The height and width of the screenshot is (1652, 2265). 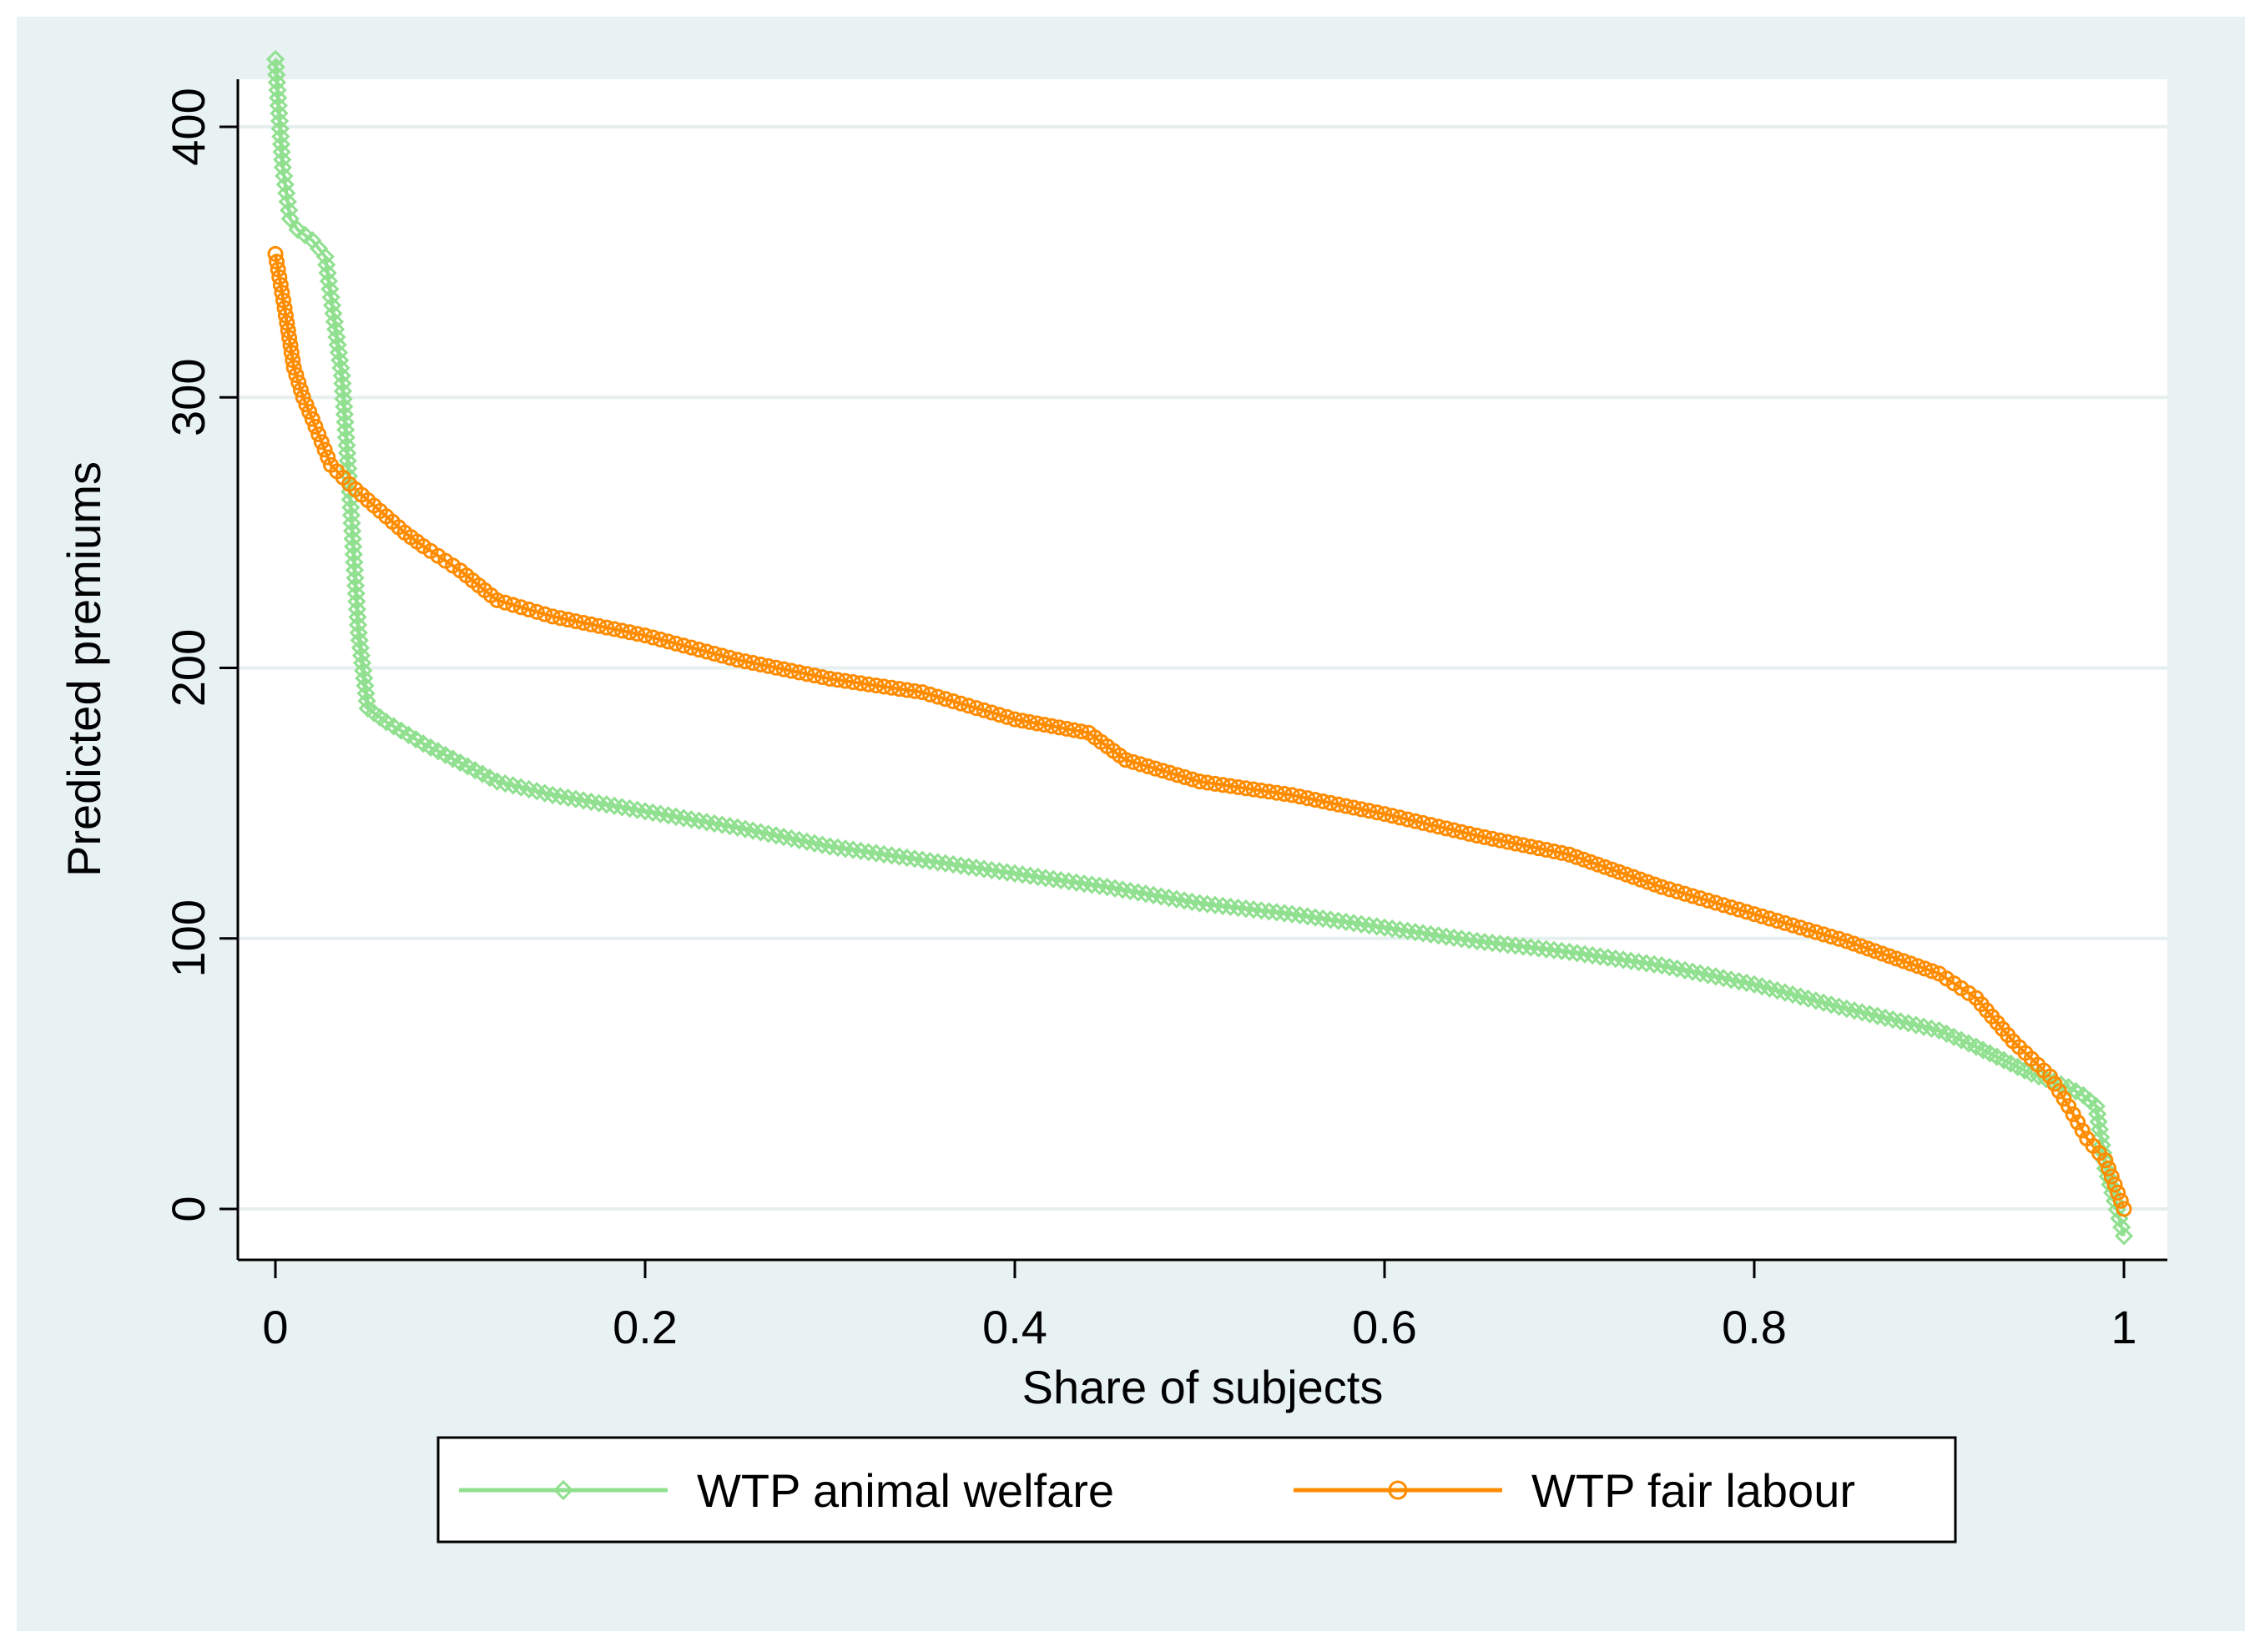 I want to click on legend-label-animal-welfare: WTP animal welfare, so click(x=905, y=1491).